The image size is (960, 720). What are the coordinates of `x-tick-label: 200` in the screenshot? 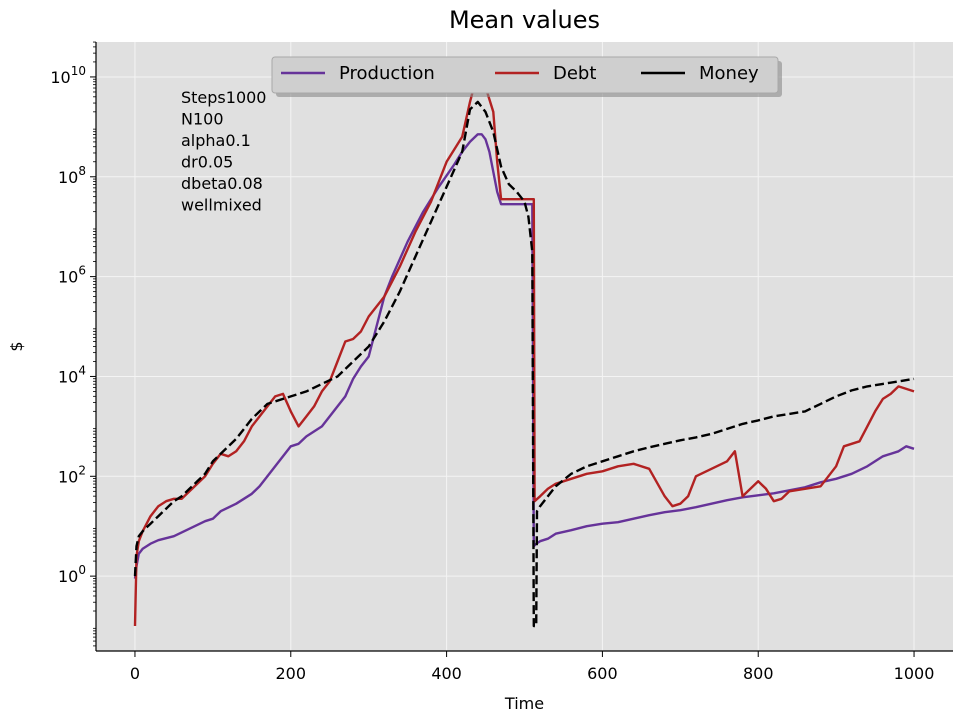 It's located at (290, 673).